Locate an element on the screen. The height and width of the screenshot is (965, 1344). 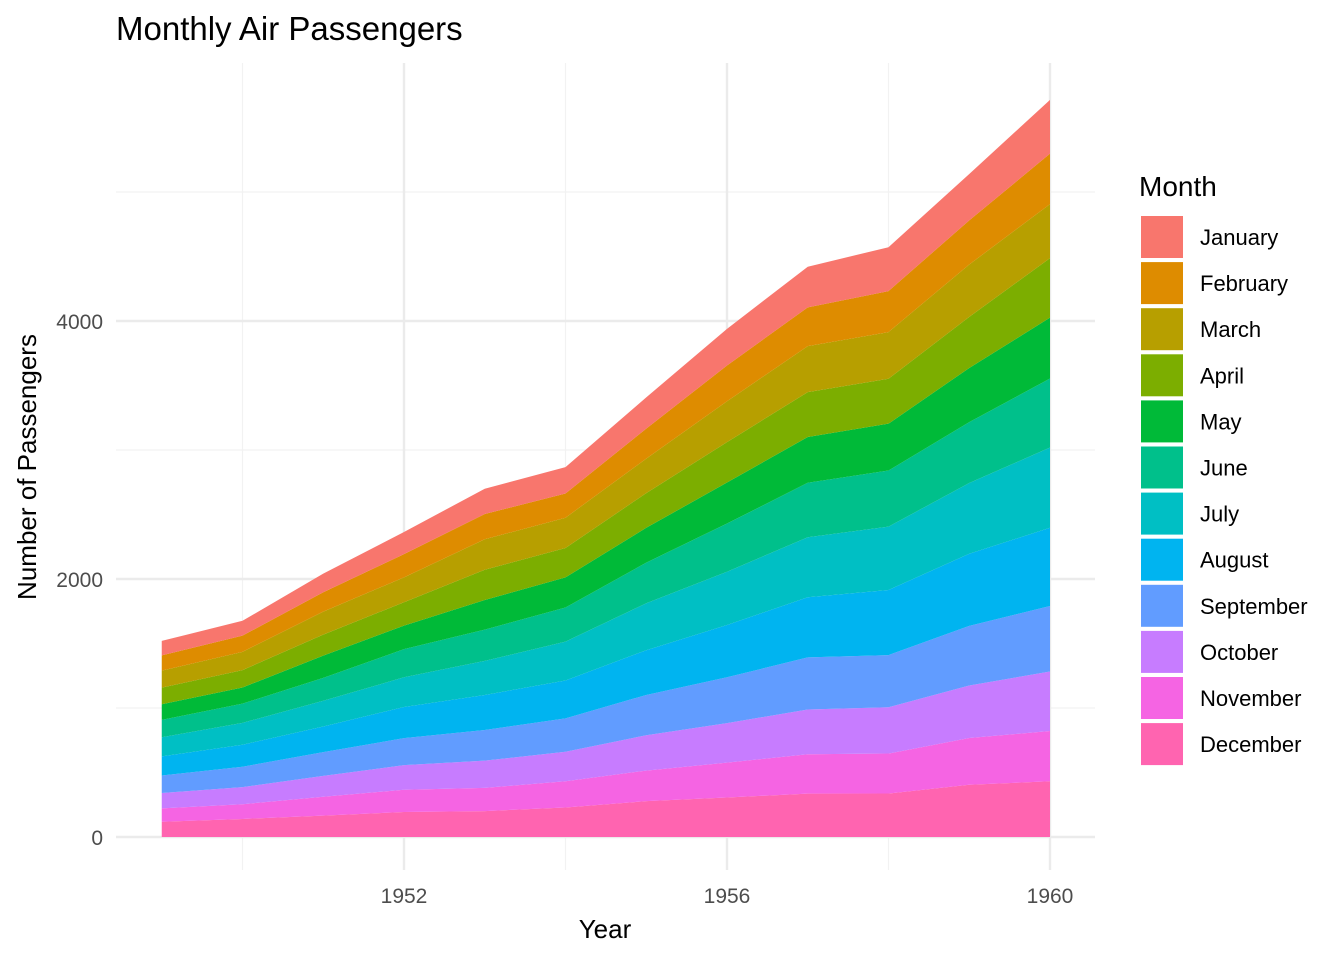
legend-label: January is located at coordinates (1239, 237).